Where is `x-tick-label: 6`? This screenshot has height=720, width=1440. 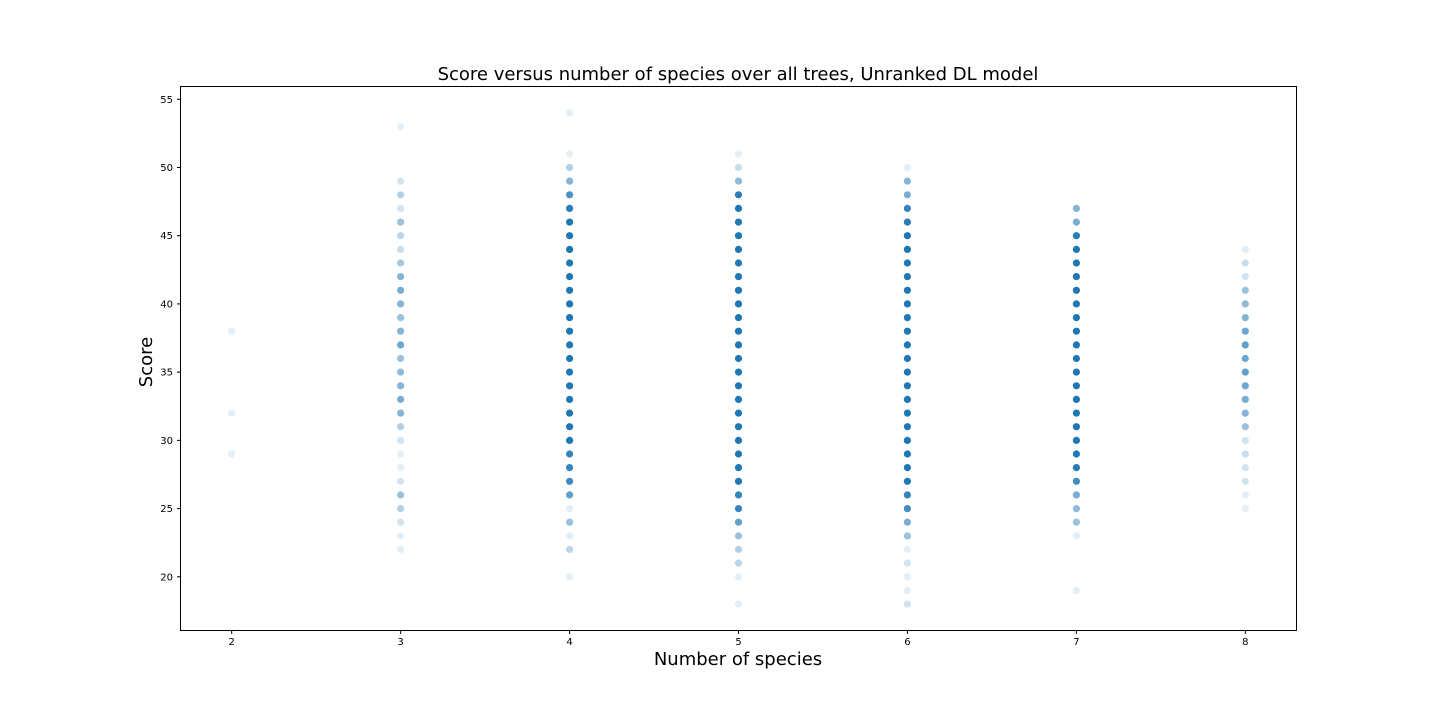 x-tick-label: 6 is located at coordinates (907, 642).